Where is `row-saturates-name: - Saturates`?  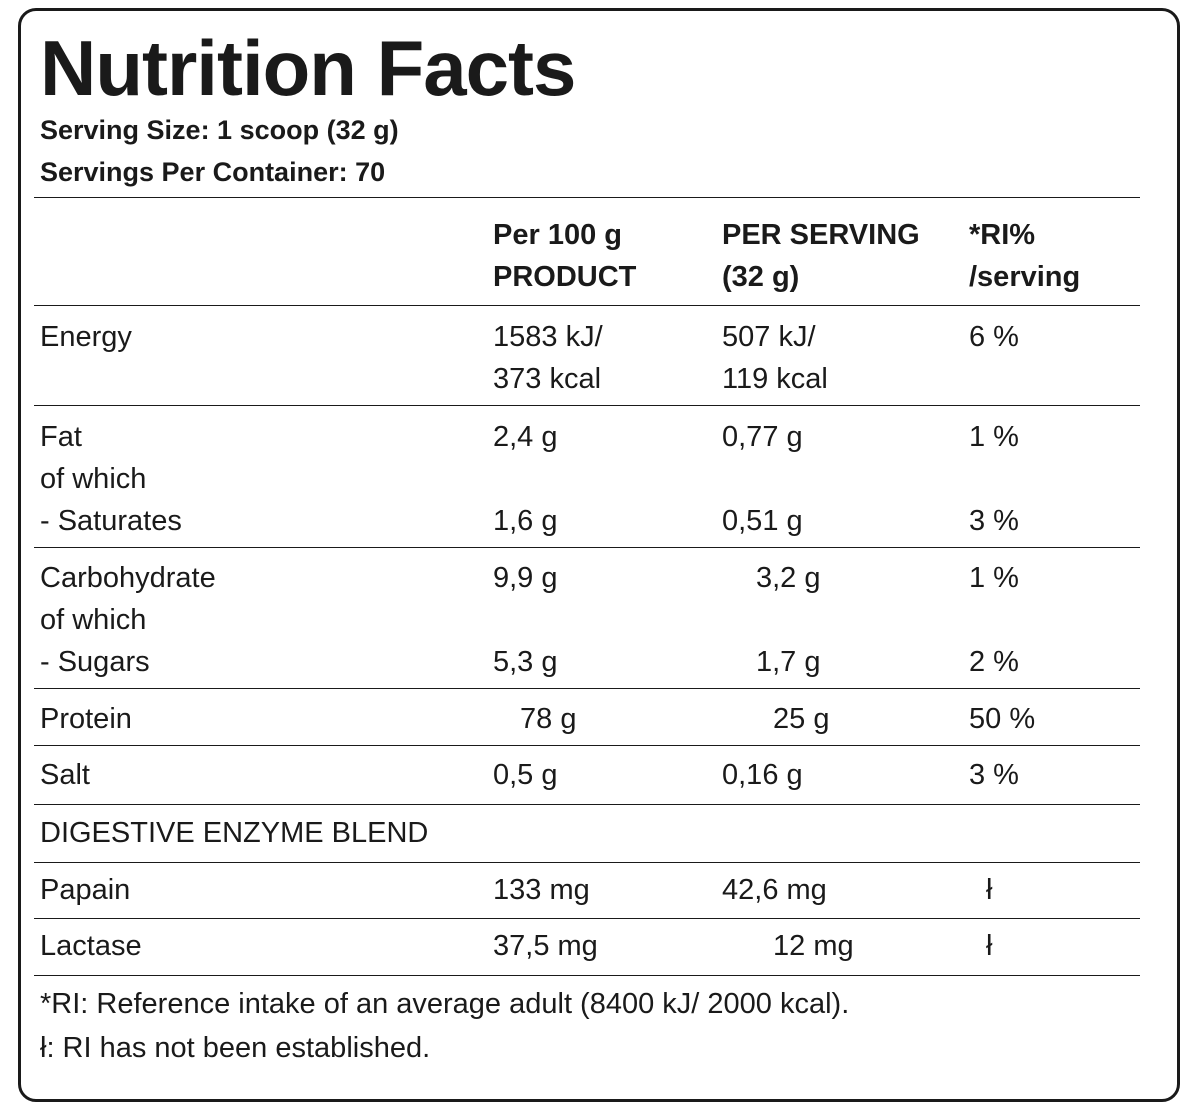 row-saturates-name: - Saturates is located at coordinates (111, 521).